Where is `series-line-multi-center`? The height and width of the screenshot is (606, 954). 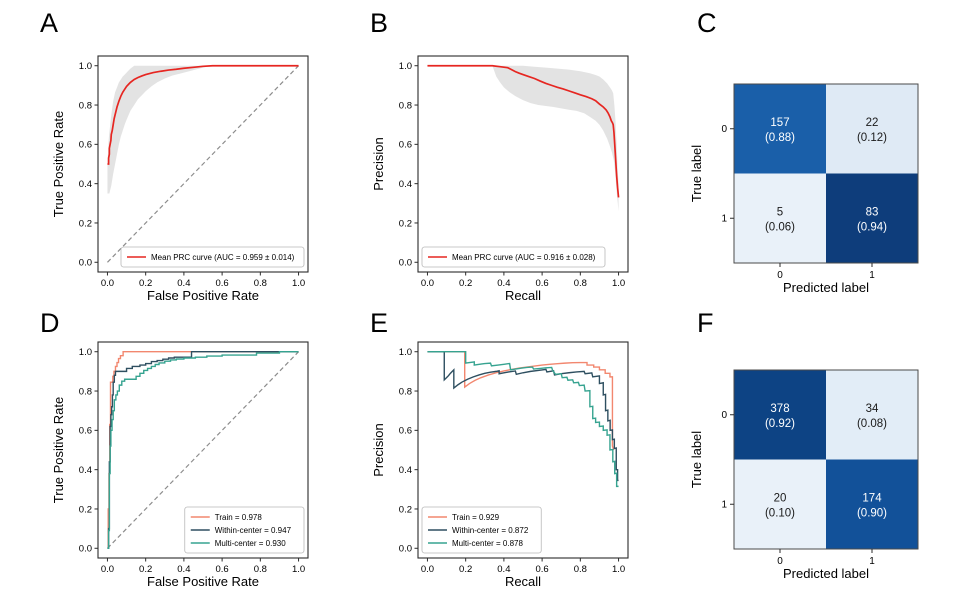 series-line-multi-center is located at coordinates (523, 419).